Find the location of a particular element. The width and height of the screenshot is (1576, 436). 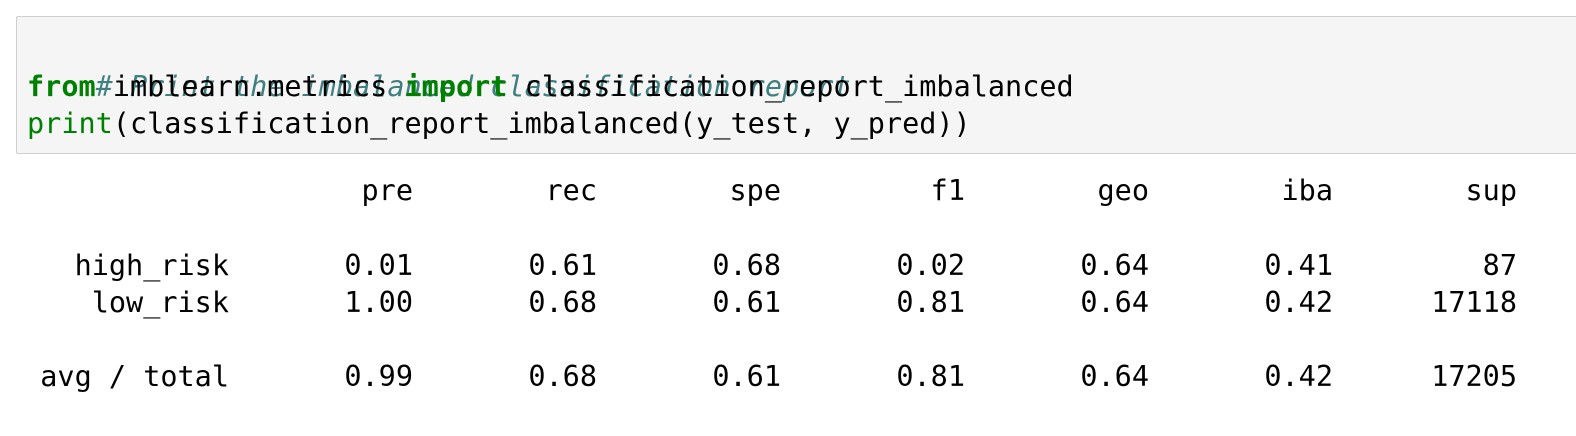

report-header-row: pre rec spe f1 geo iba sup is located at coordinates (771, 190).